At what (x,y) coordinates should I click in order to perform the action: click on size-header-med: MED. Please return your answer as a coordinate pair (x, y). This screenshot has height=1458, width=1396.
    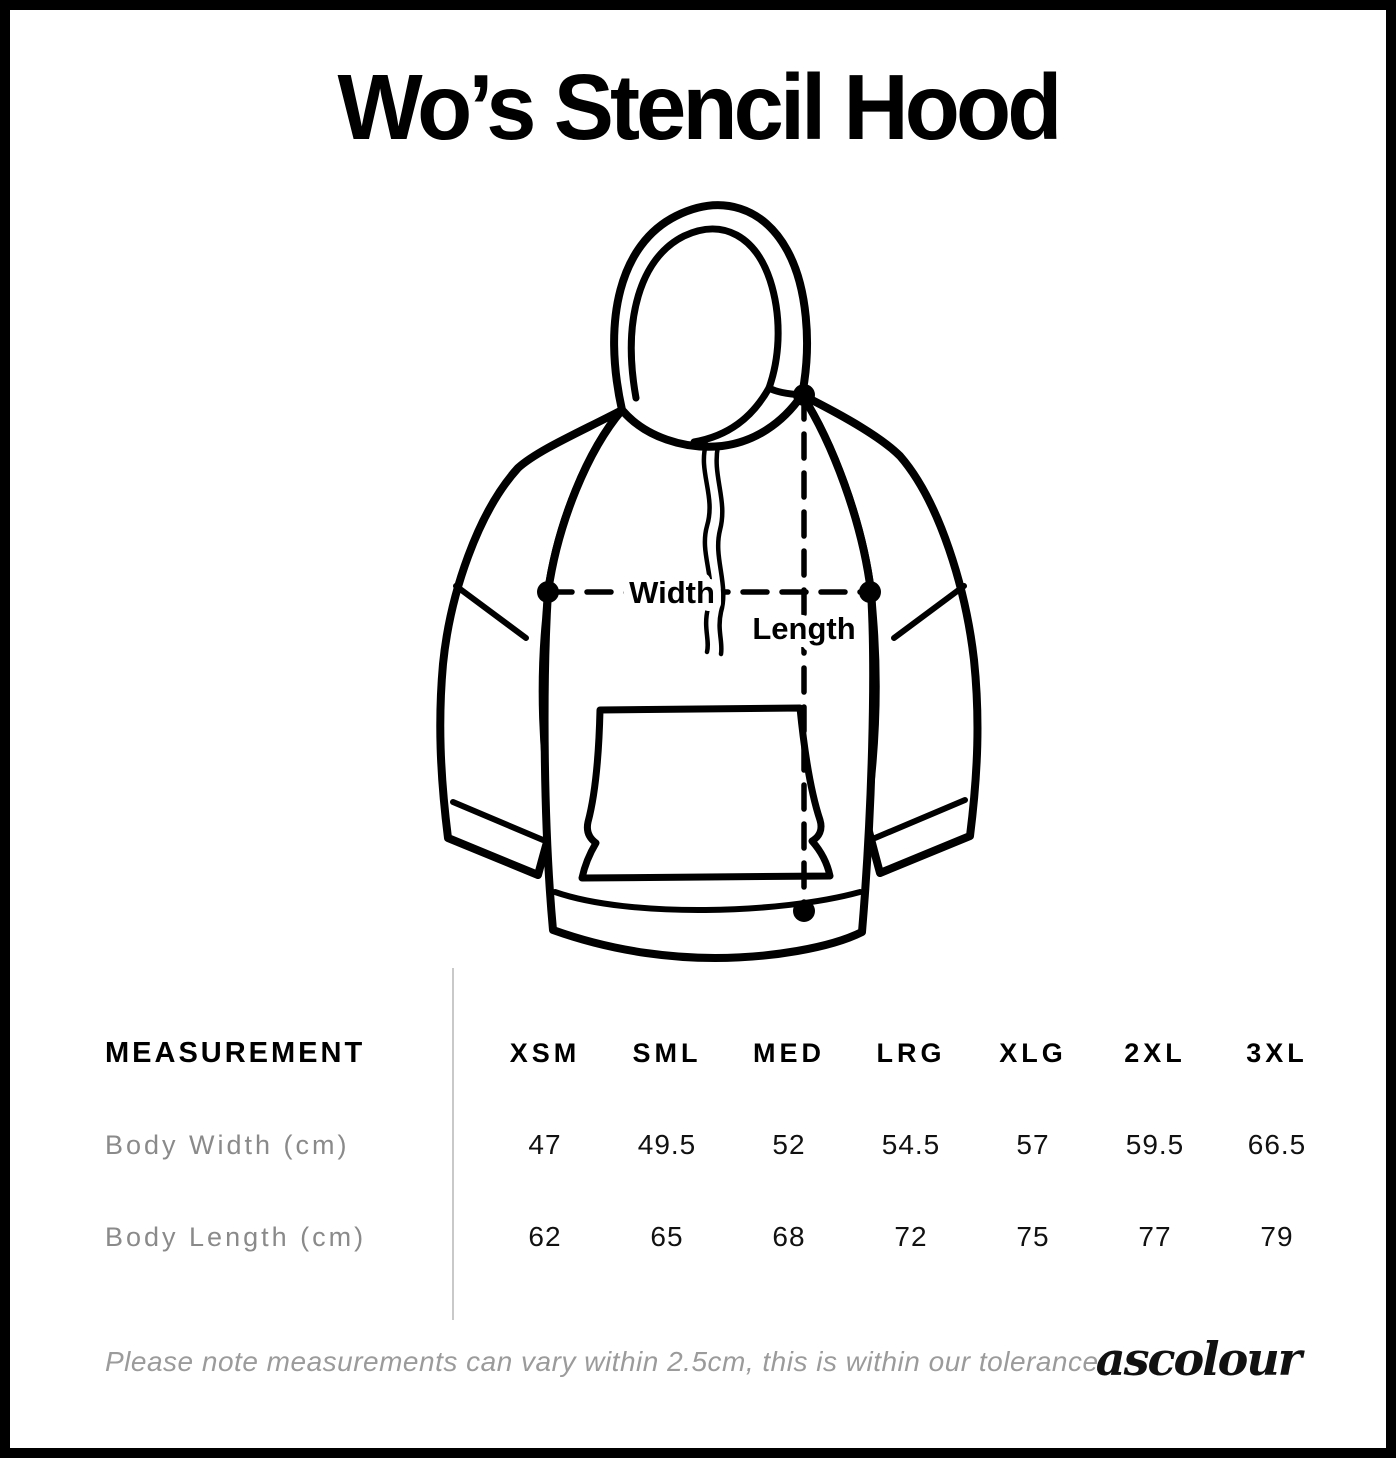
    Looking at the image, I should click on (789, 1052).